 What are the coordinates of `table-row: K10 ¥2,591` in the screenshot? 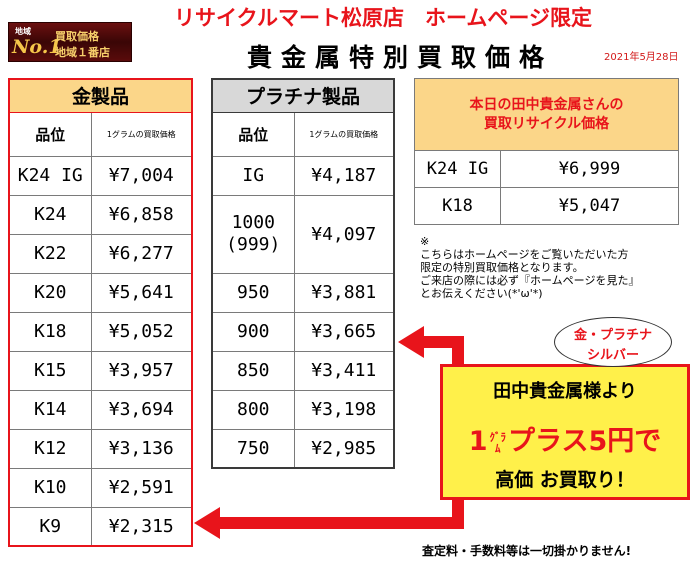 It's located at (100, 487).